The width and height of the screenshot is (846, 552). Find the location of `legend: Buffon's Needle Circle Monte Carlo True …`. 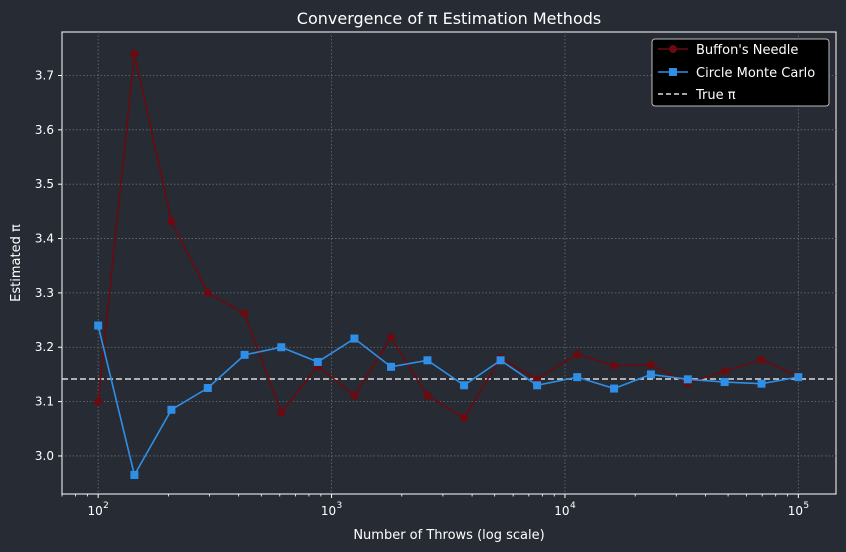

legend: Buffon's Needle Circle Monte Carlo True … is located at coordinates (740, 72).